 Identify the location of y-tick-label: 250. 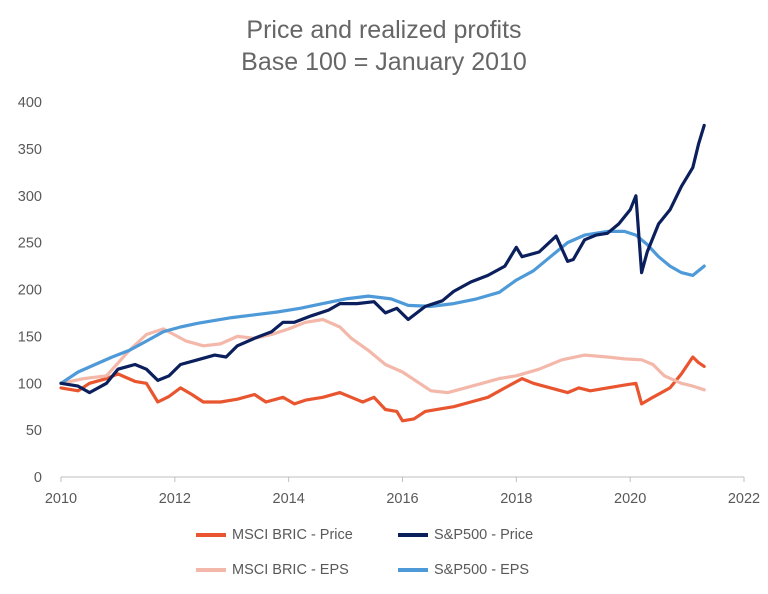
(30, 244).